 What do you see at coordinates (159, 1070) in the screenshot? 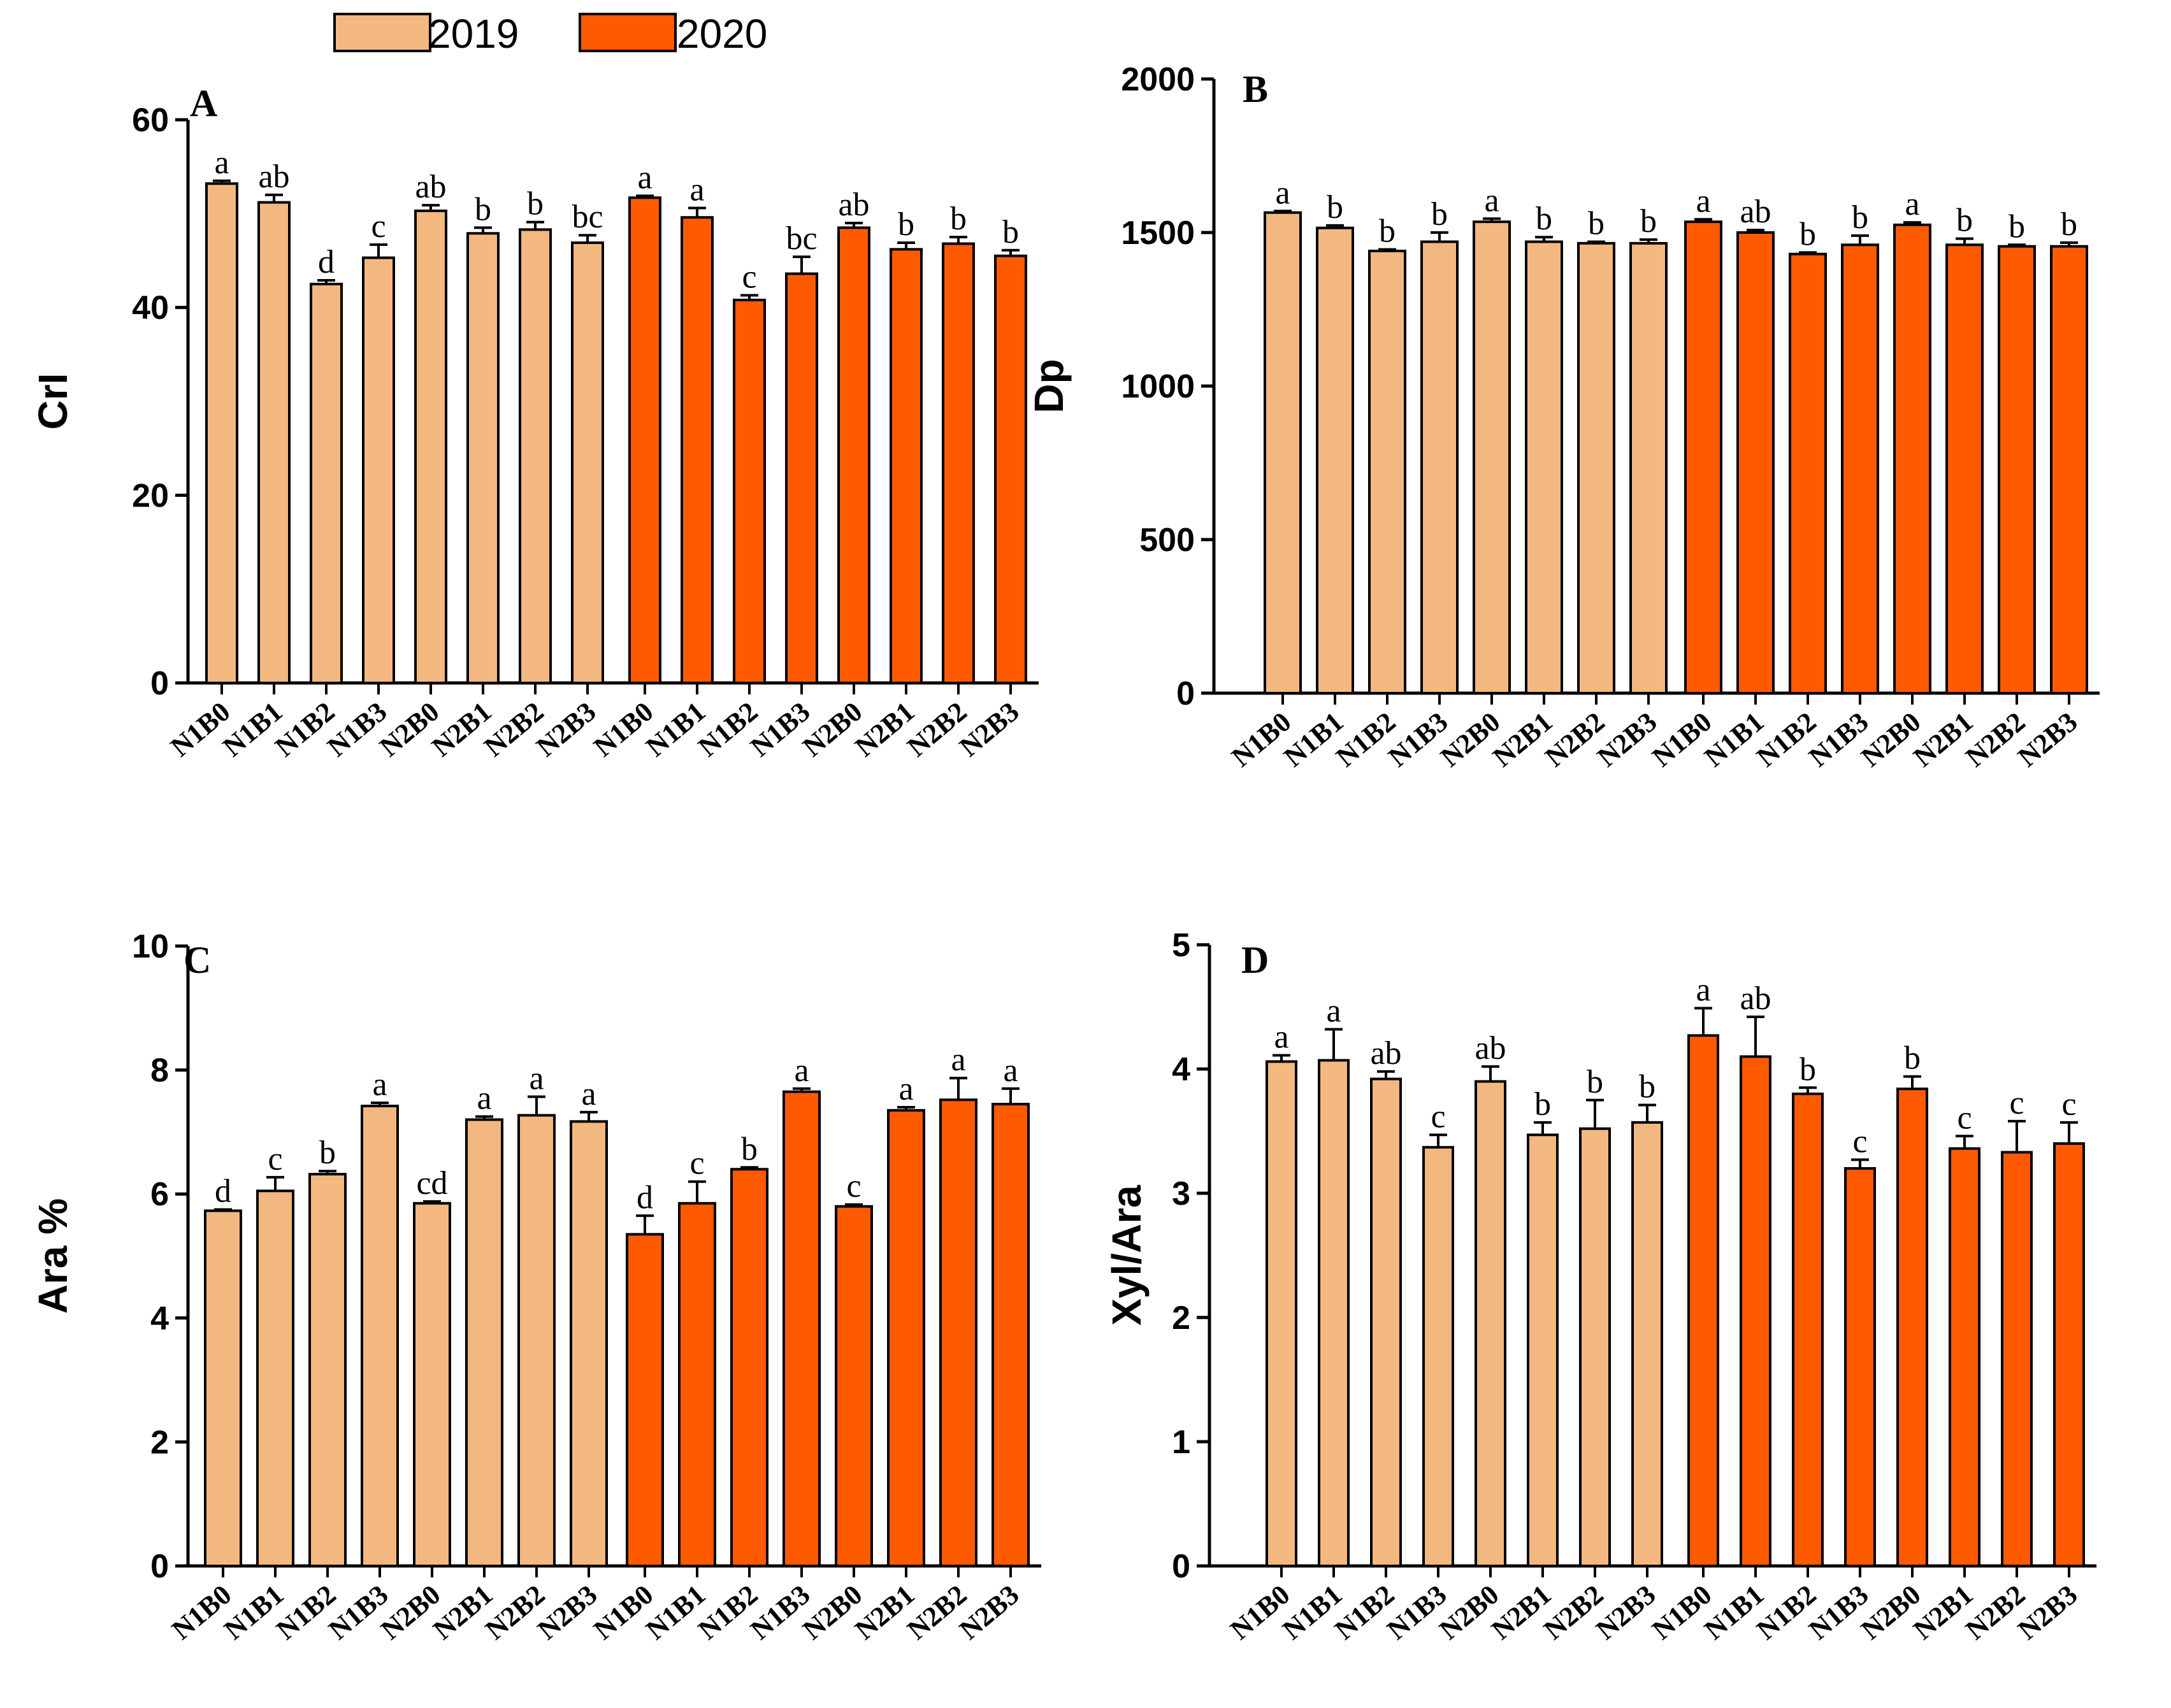
I see `y-tick-label: 8` at bounding box center [159, 1070].